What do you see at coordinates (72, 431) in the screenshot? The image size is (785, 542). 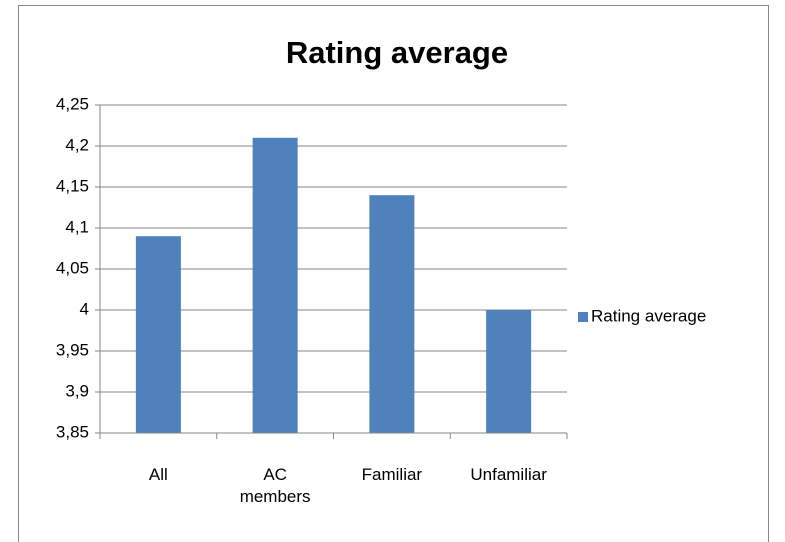 I see `y-tick-label: 3,85` at bounding box center [72, 431].